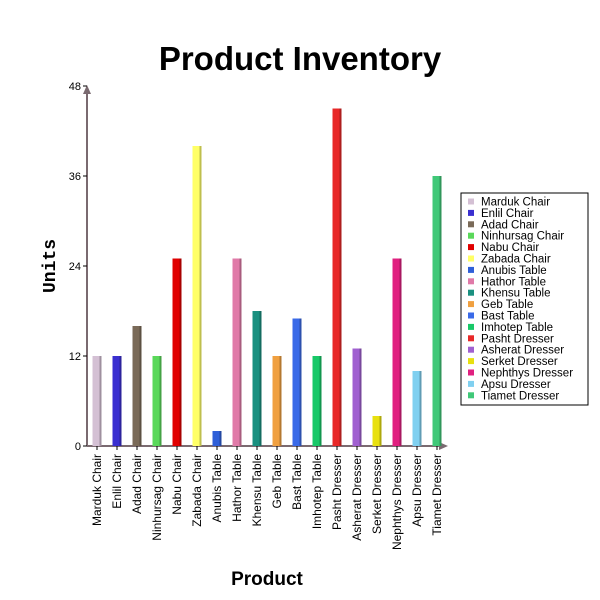  What do you see at coordinates (527, 374) in the screenshot?
I see `legend-label: Nephthys Dresser` at bounding box center [527, 374].